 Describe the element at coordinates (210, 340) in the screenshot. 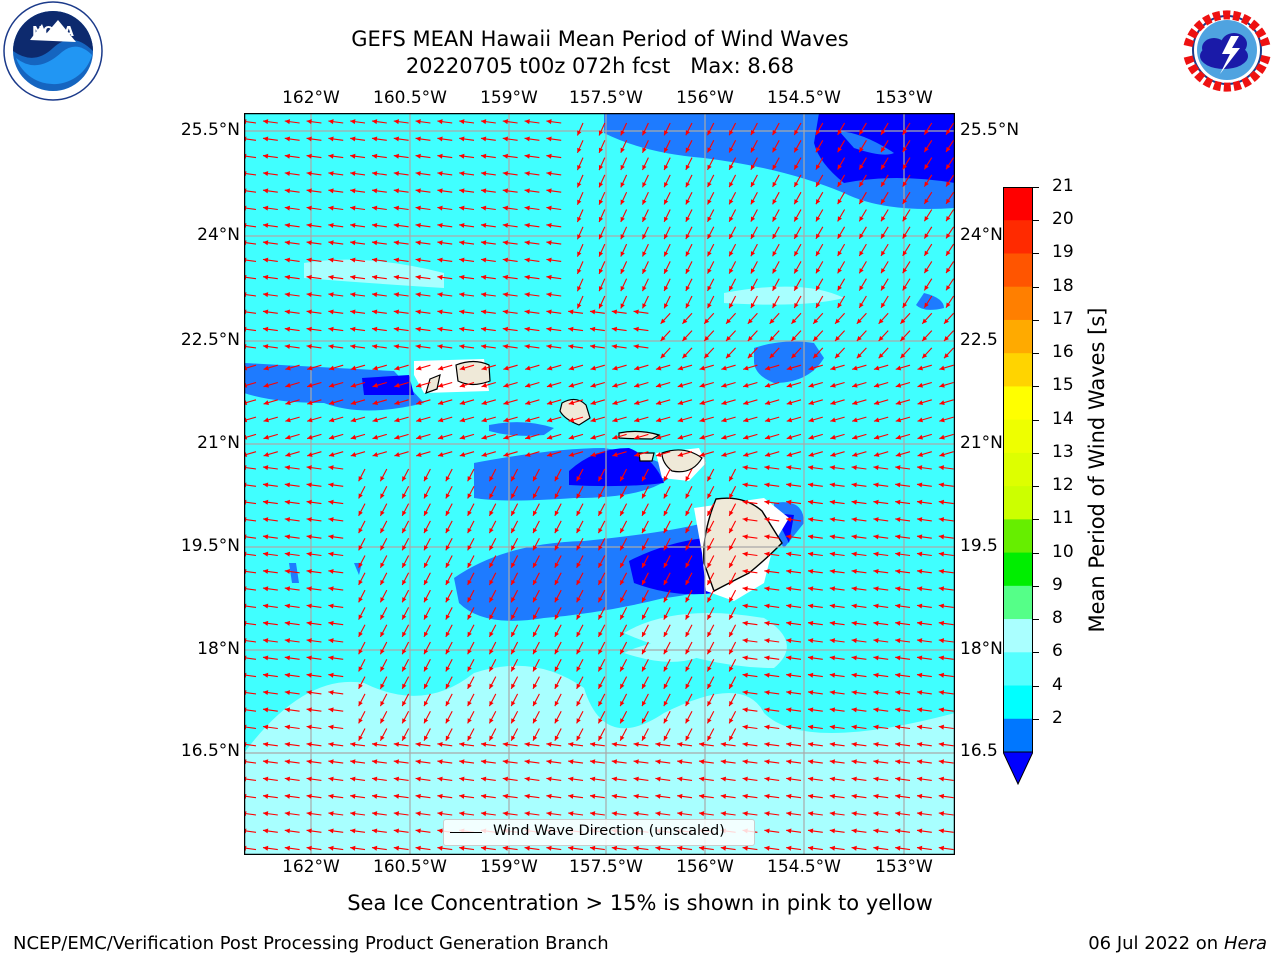

I see `lat-tick-left: 22.5°N` at that location.